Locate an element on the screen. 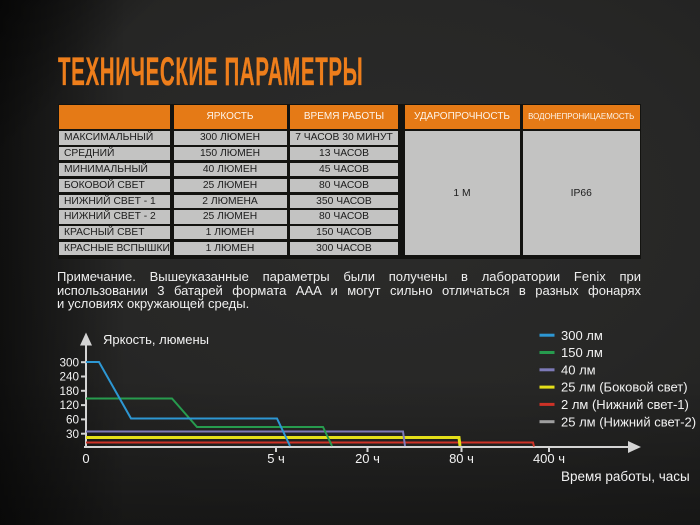 The height and width of the screenshot is (525, 700). svg-text: 300 is located at coordinates (69, 362).